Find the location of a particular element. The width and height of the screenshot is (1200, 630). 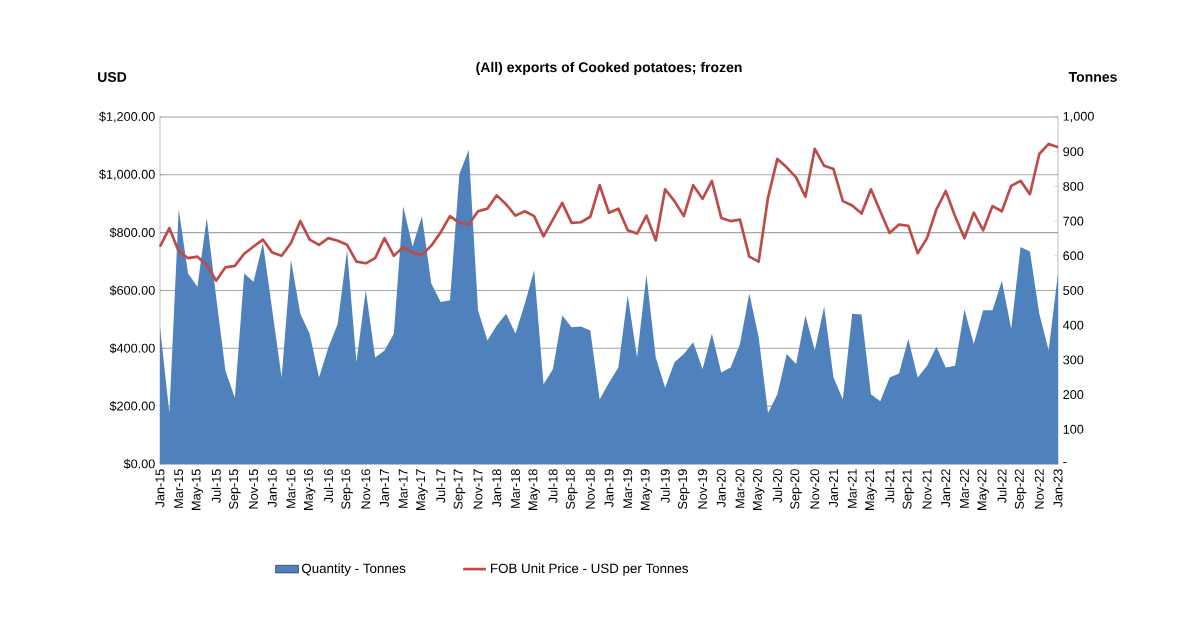

x-tick-label: Jul-18 is located at coordinates (553, 486).